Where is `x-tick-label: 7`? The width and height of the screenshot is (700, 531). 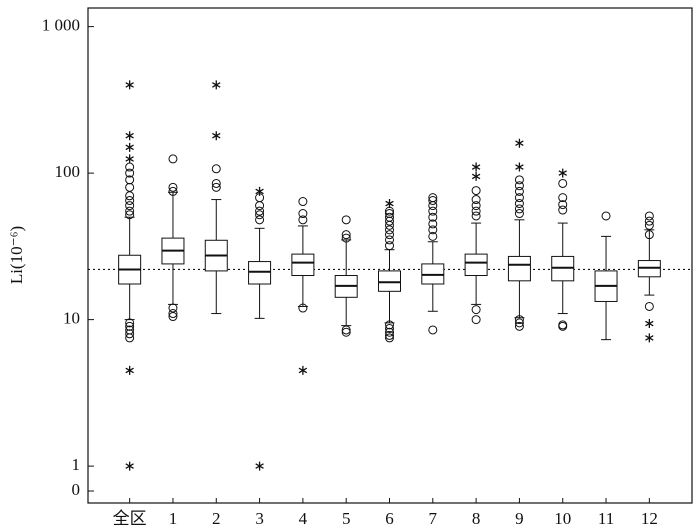 x-tick-label: 7 is located at coordinates (433, 518).